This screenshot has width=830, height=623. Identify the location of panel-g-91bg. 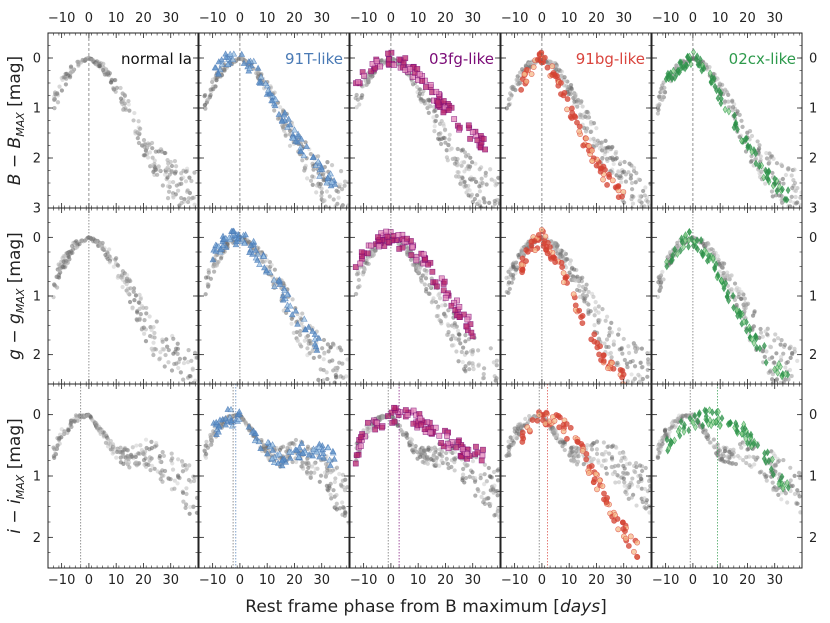
(576, 296).